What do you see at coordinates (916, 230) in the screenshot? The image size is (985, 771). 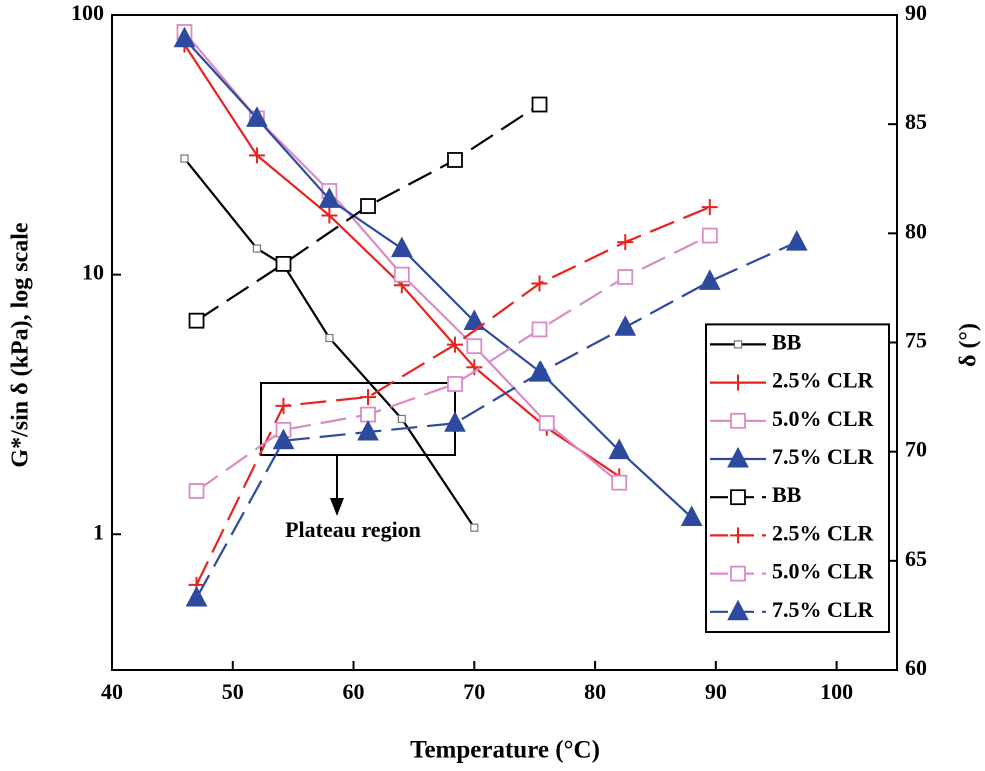 I see `y2-tick-label: 80` at bounding box center [916, 230].